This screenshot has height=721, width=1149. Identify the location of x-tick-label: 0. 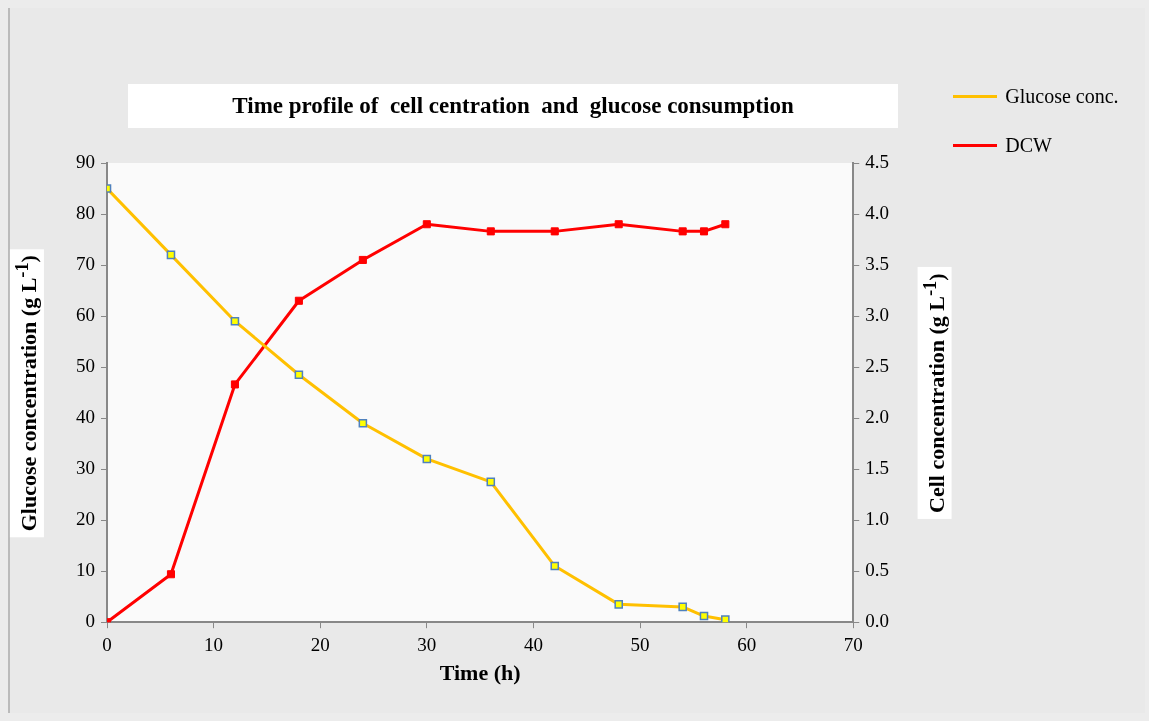
(107, 644).